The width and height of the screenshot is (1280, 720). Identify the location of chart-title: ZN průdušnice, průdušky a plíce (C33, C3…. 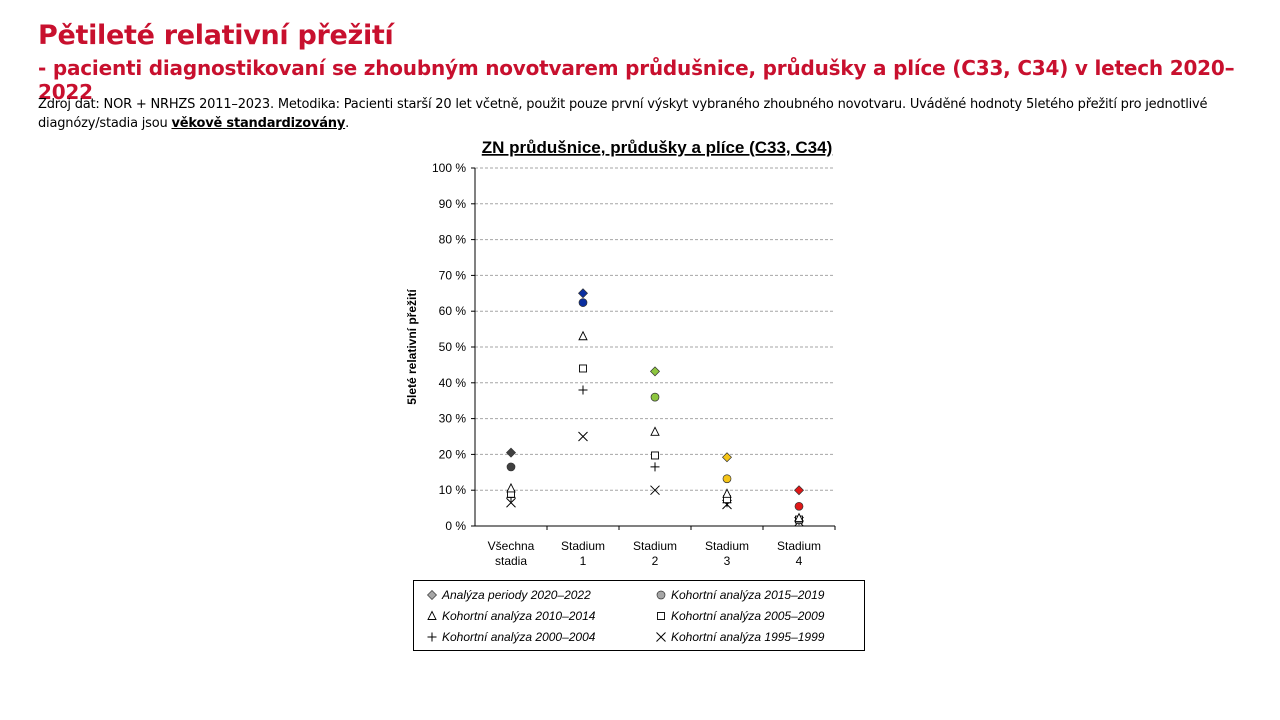
(657, 147).